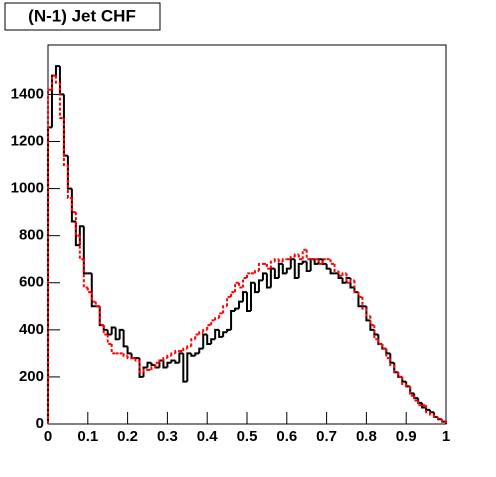 The image size is (496, 477). I want to click on x-tick-label: 0.7, so click(326, 436).